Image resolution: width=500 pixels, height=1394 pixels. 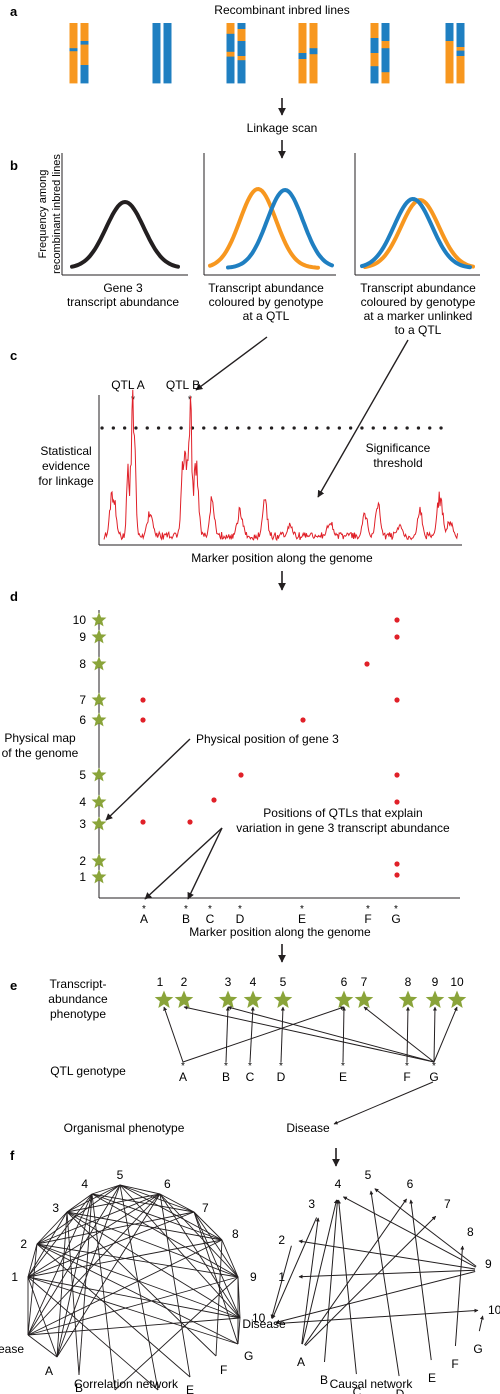 I want to click on correlation-node-label: Disease, so click(x=12, y=1349).